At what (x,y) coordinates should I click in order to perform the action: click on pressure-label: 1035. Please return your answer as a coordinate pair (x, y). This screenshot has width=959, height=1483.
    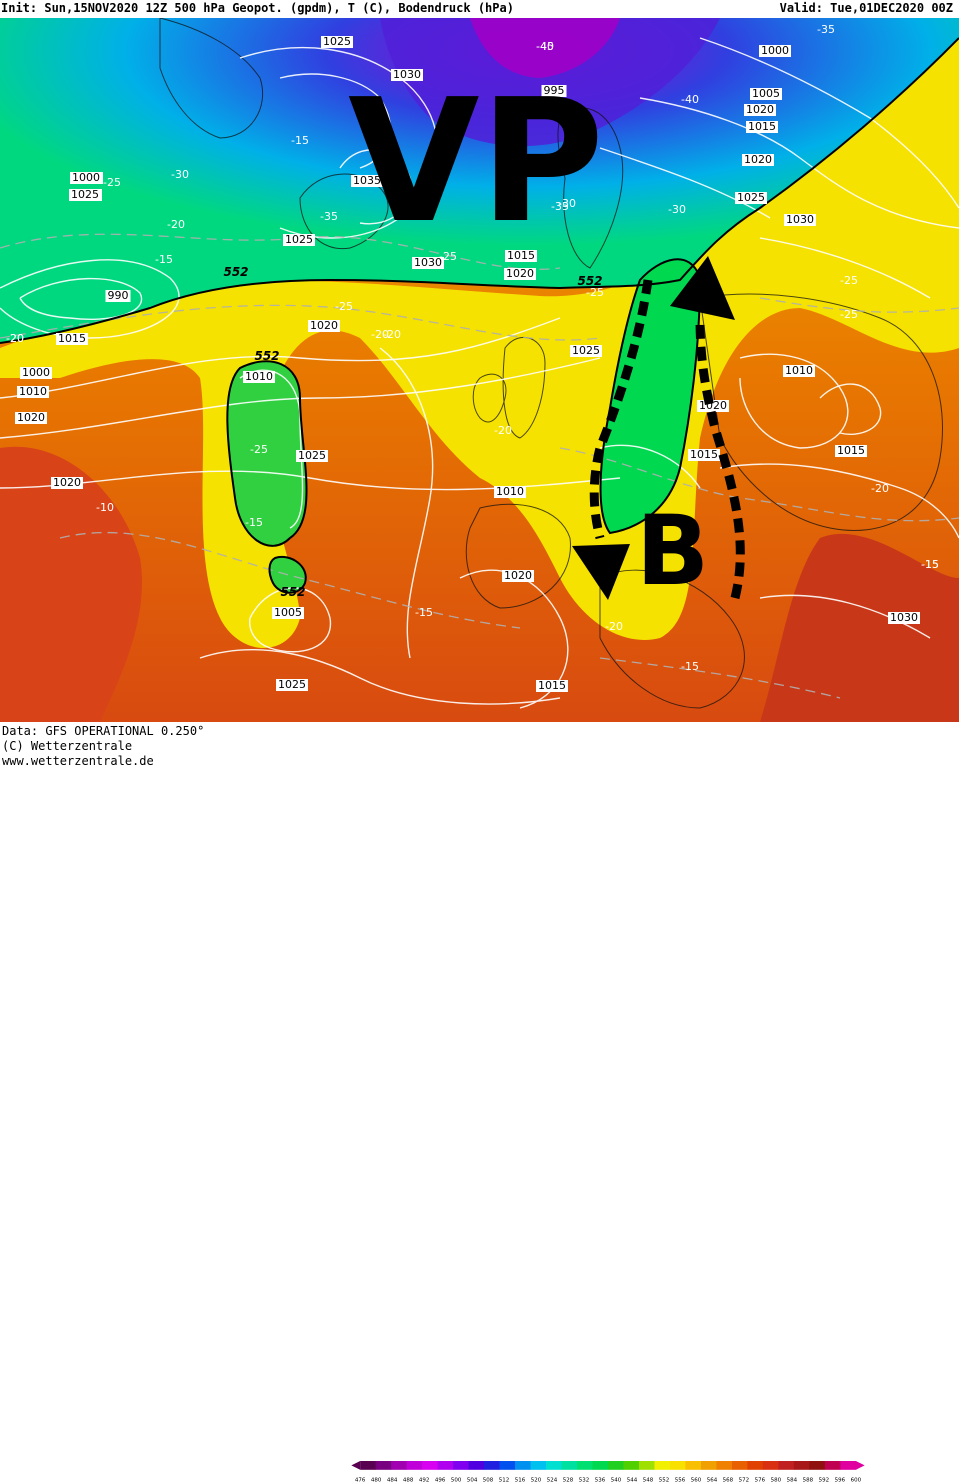
    Looking at the image, I should click on (367, 180).